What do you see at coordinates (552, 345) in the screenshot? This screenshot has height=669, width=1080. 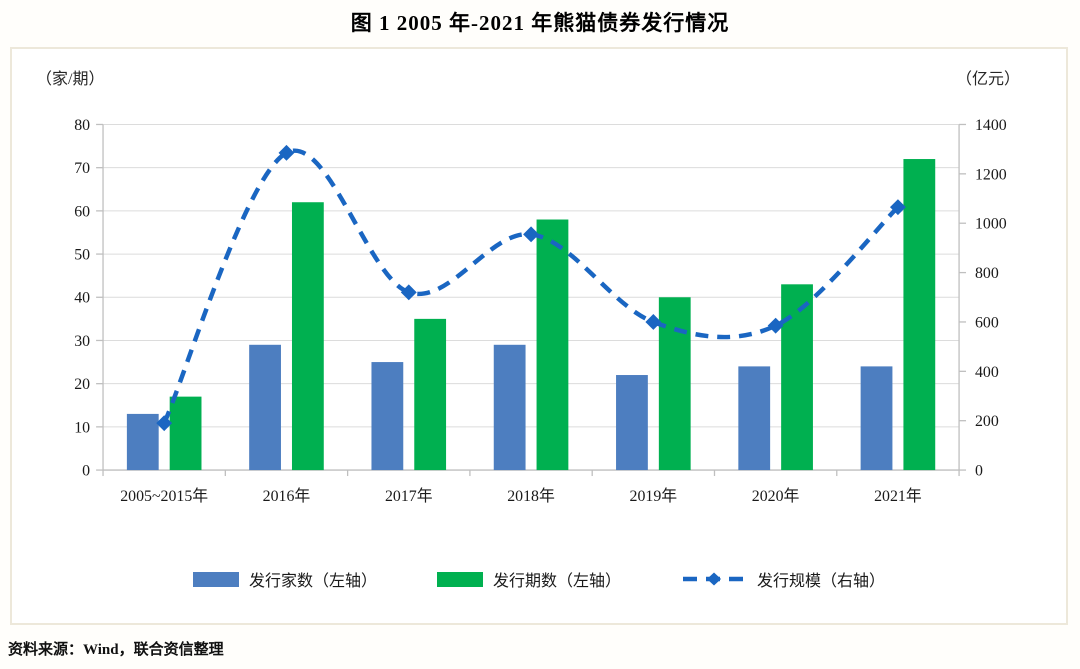 I see `issues-bar-2018年` at bounding box center [552, 345].